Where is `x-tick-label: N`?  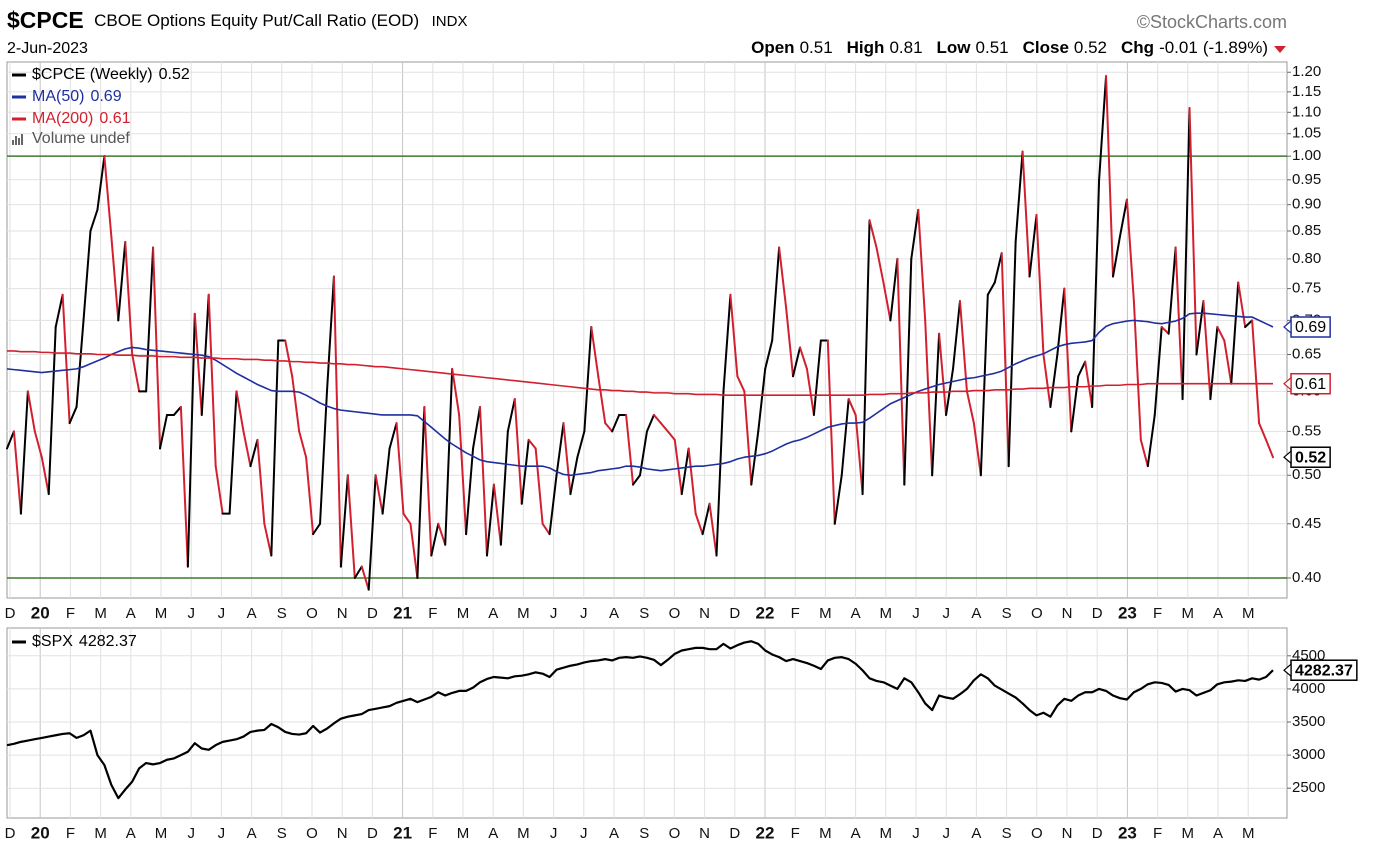 x-tick-label: N is located at coordinates (704, 833).